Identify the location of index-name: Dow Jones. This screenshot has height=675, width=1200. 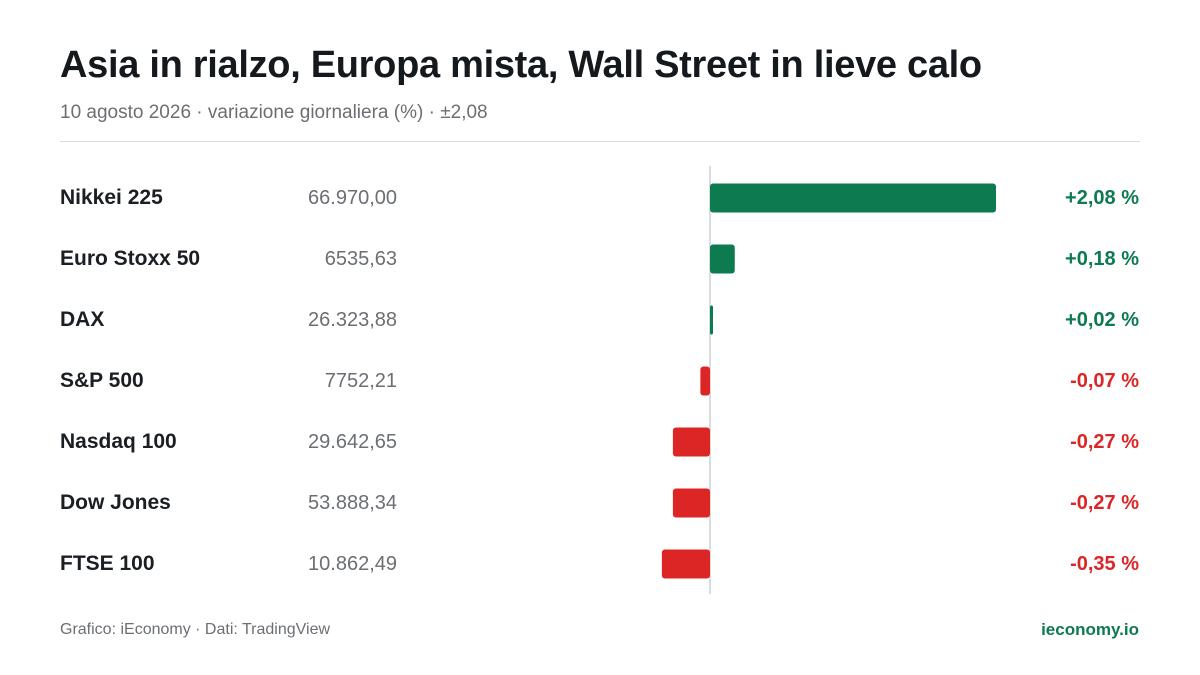
(115, 502).